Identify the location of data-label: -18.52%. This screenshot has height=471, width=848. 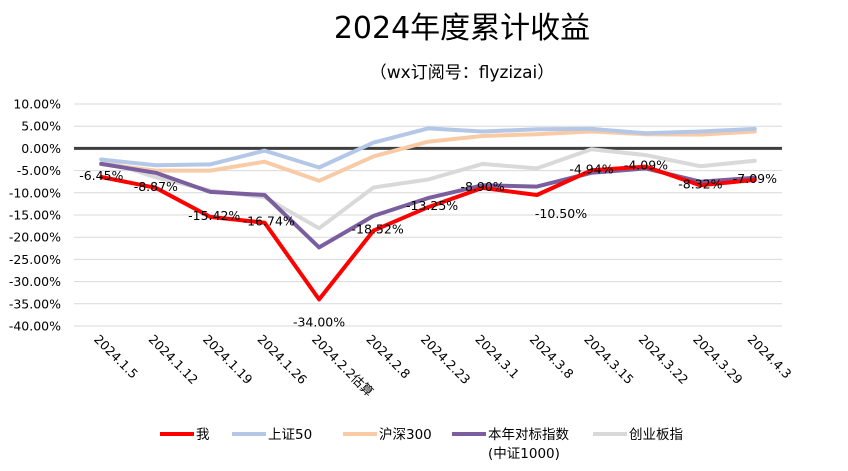
(378, 229).